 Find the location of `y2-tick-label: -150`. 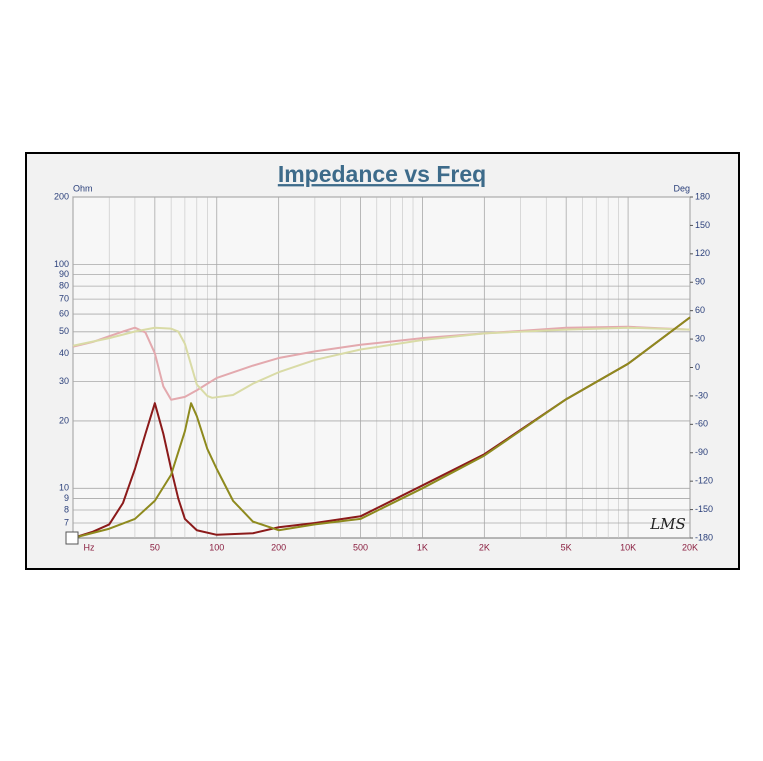

y2-tick-label: -150 is located at coordinates (704, 509).